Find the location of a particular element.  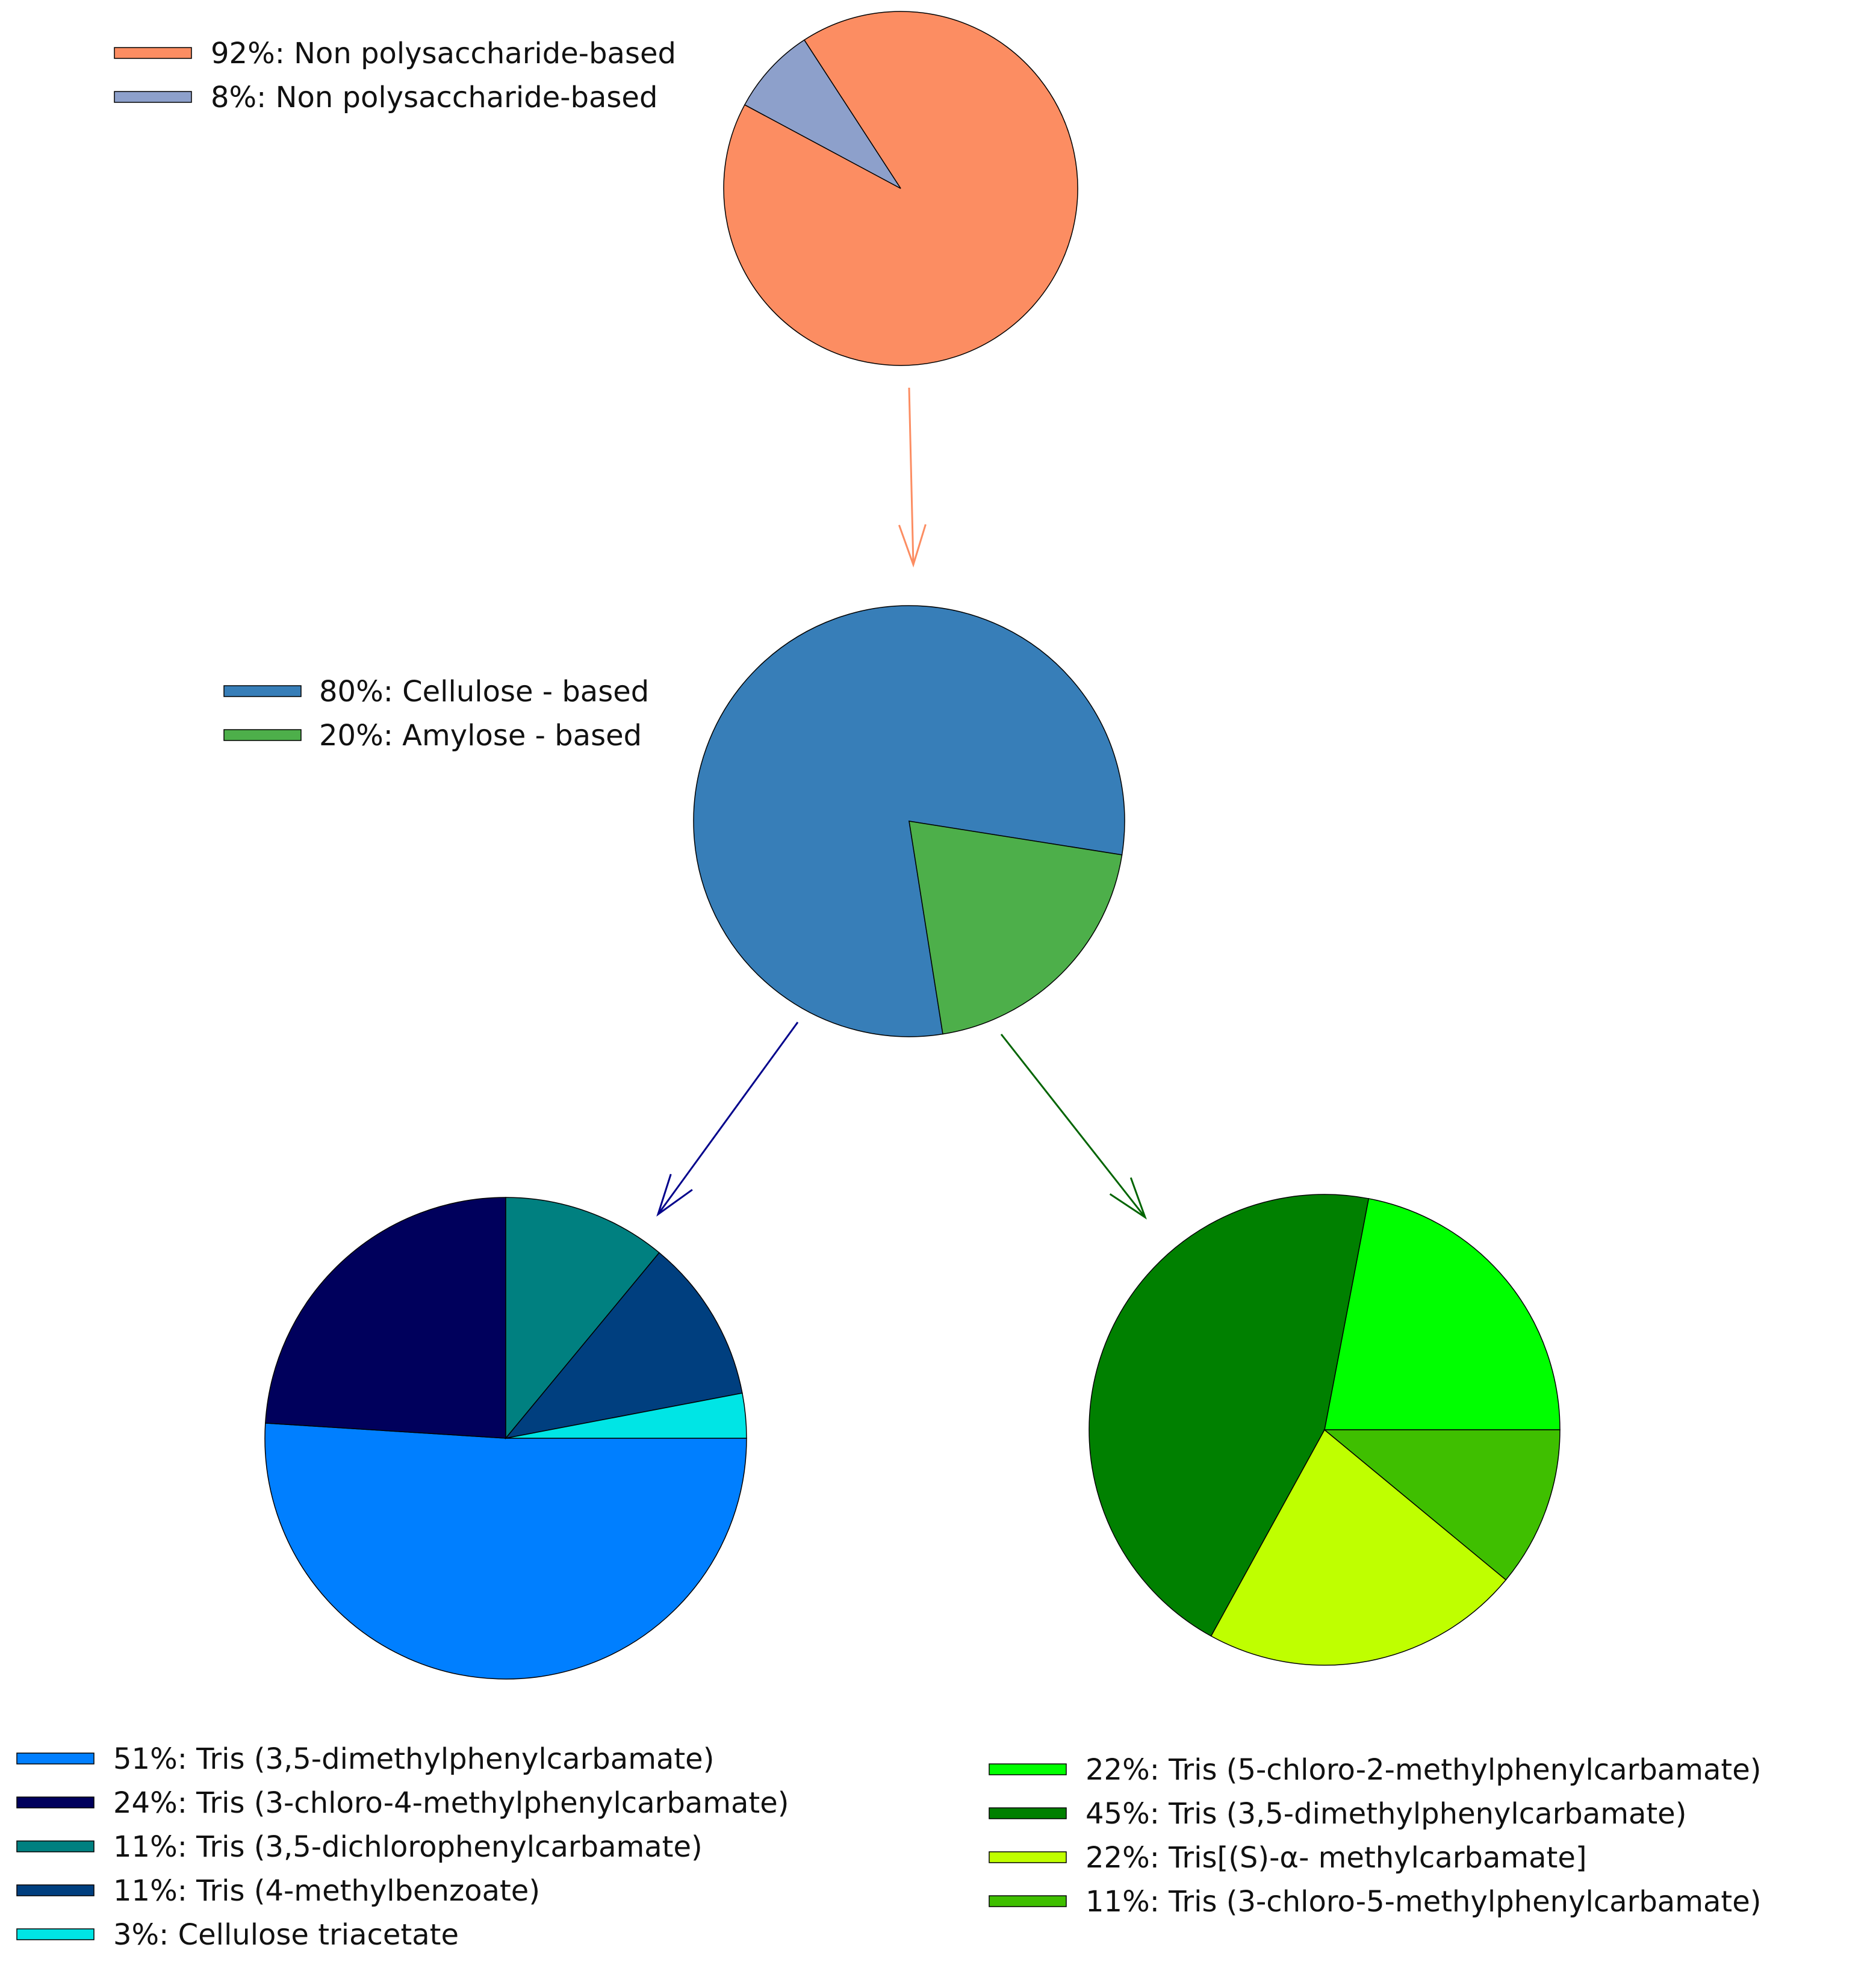

legend-label: 45%: Tris (3,5-dimethylphenylcarbamate) is located at coordinates (1386, 1814).